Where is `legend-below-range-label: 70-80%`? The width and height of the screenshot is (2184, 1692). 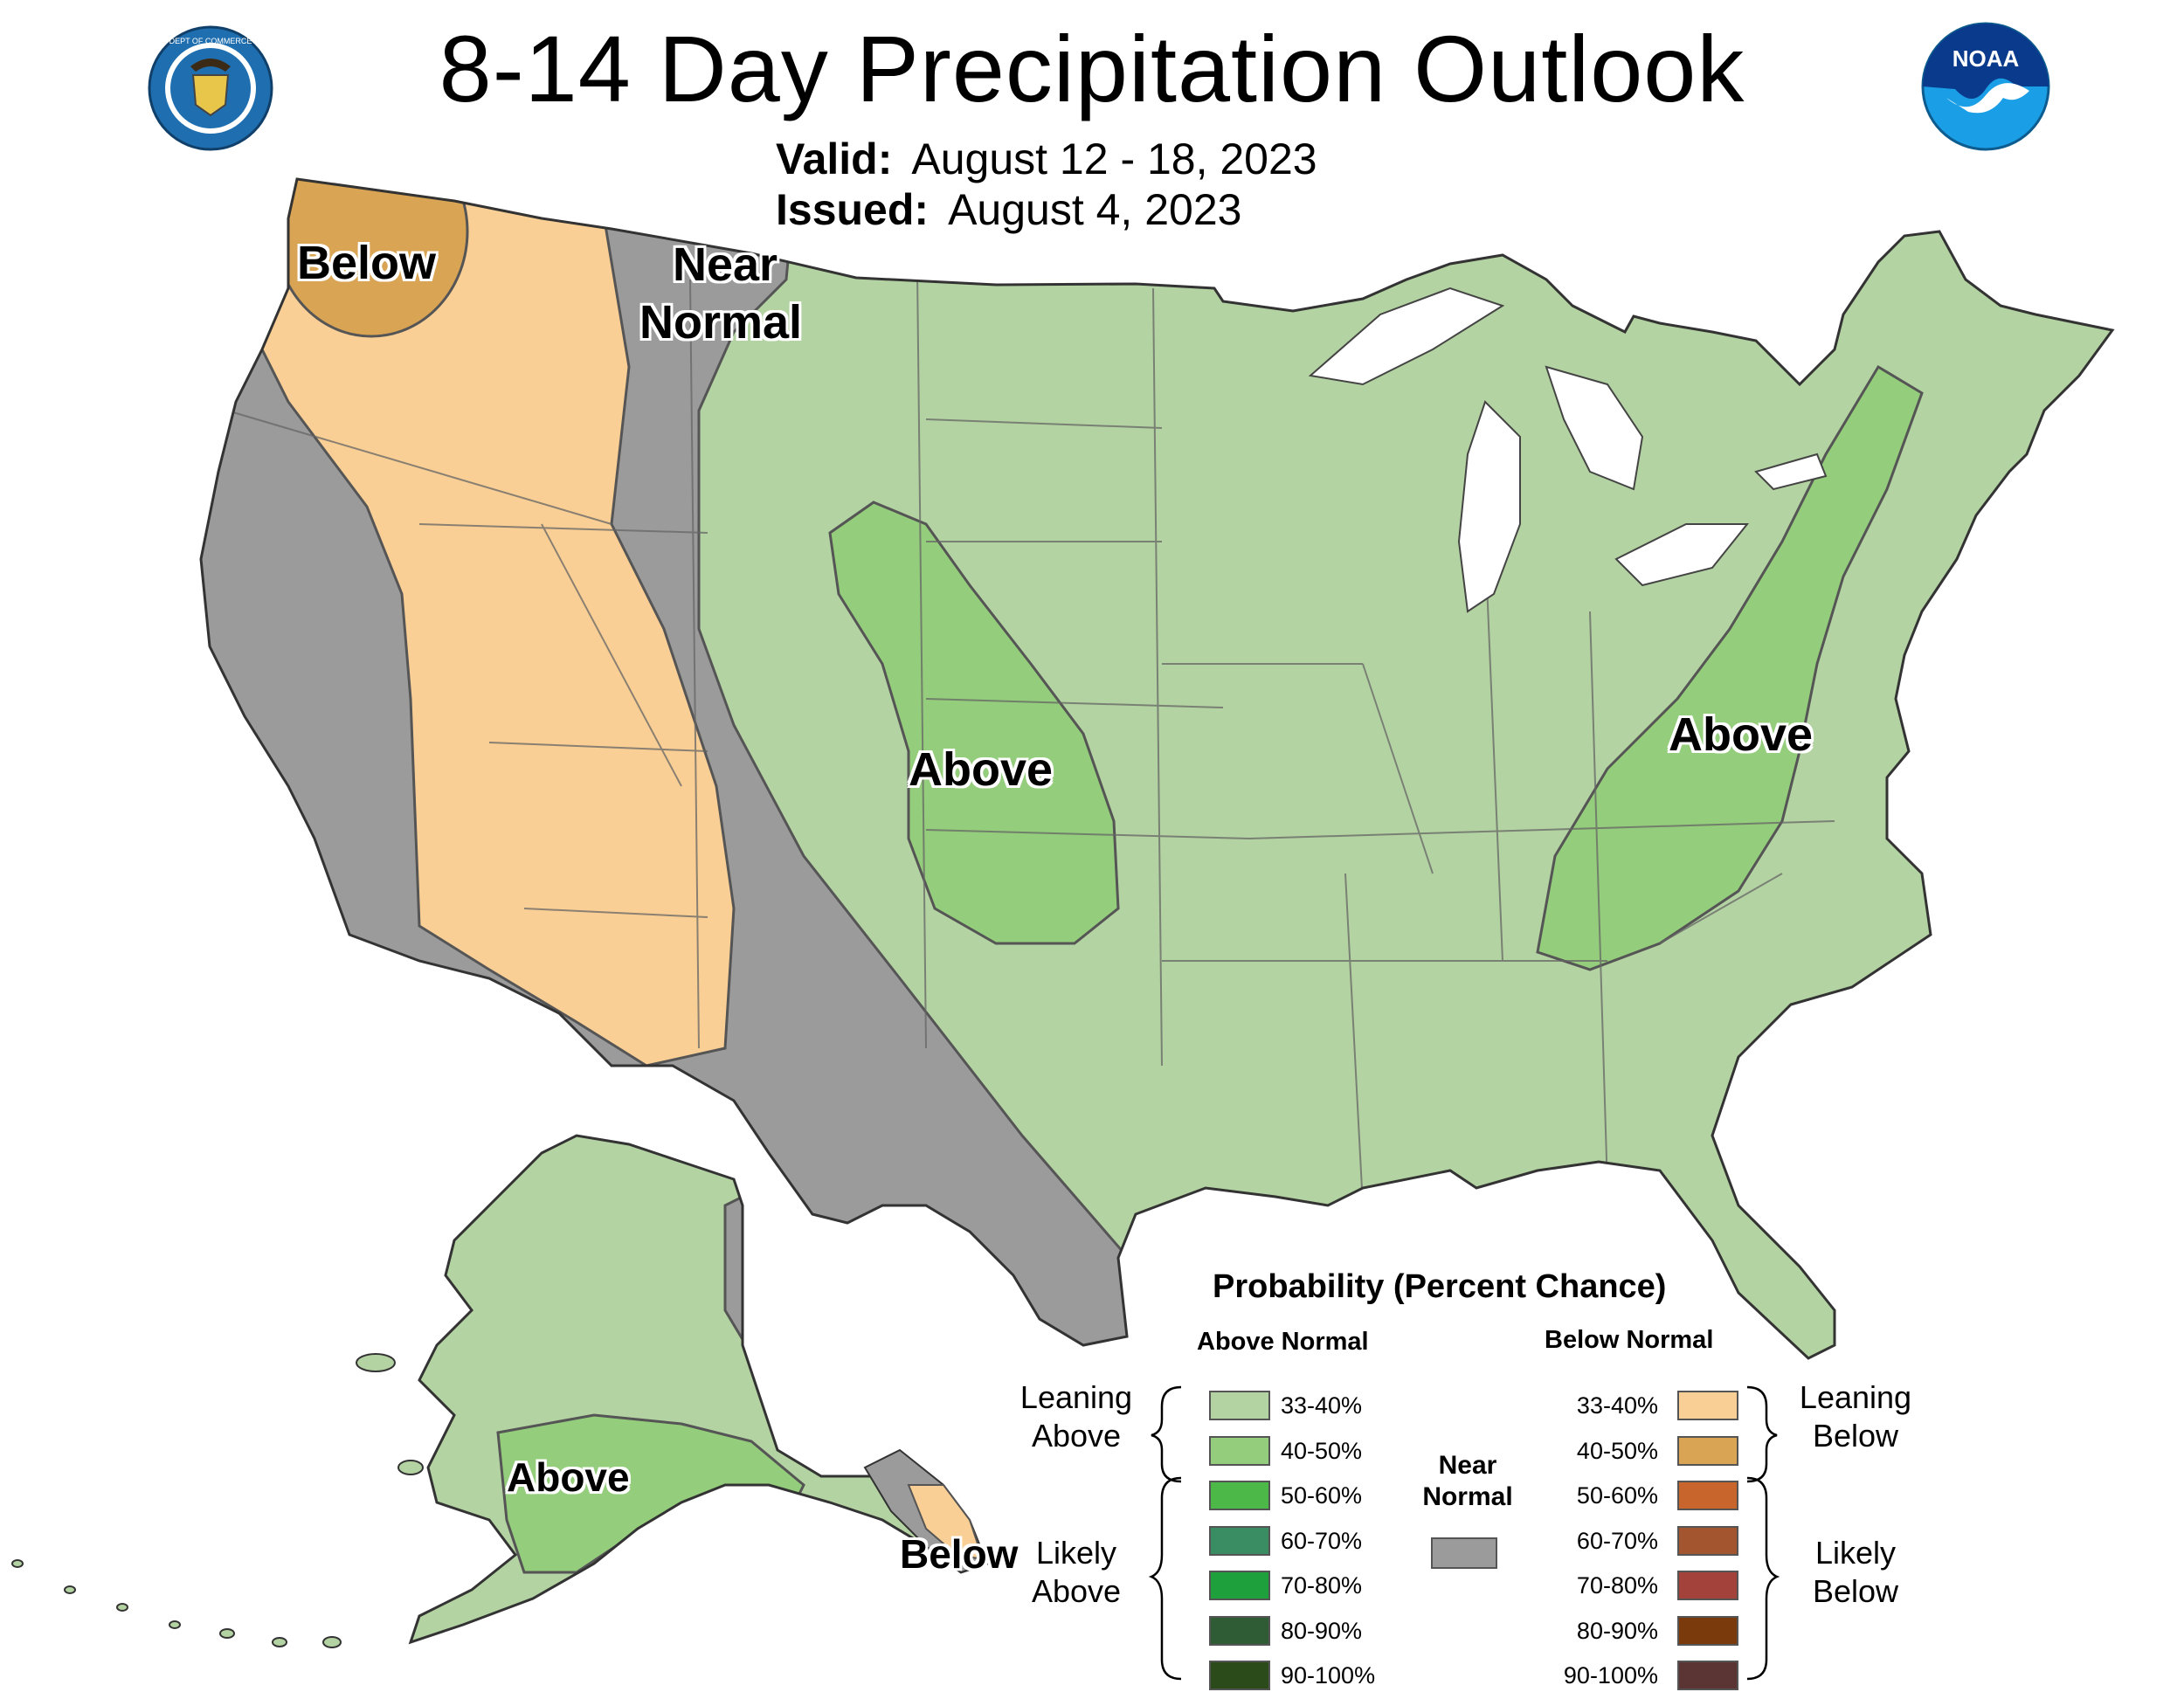
legend-below-range-label: 70-80% is located at coordinates (1617, 1585).